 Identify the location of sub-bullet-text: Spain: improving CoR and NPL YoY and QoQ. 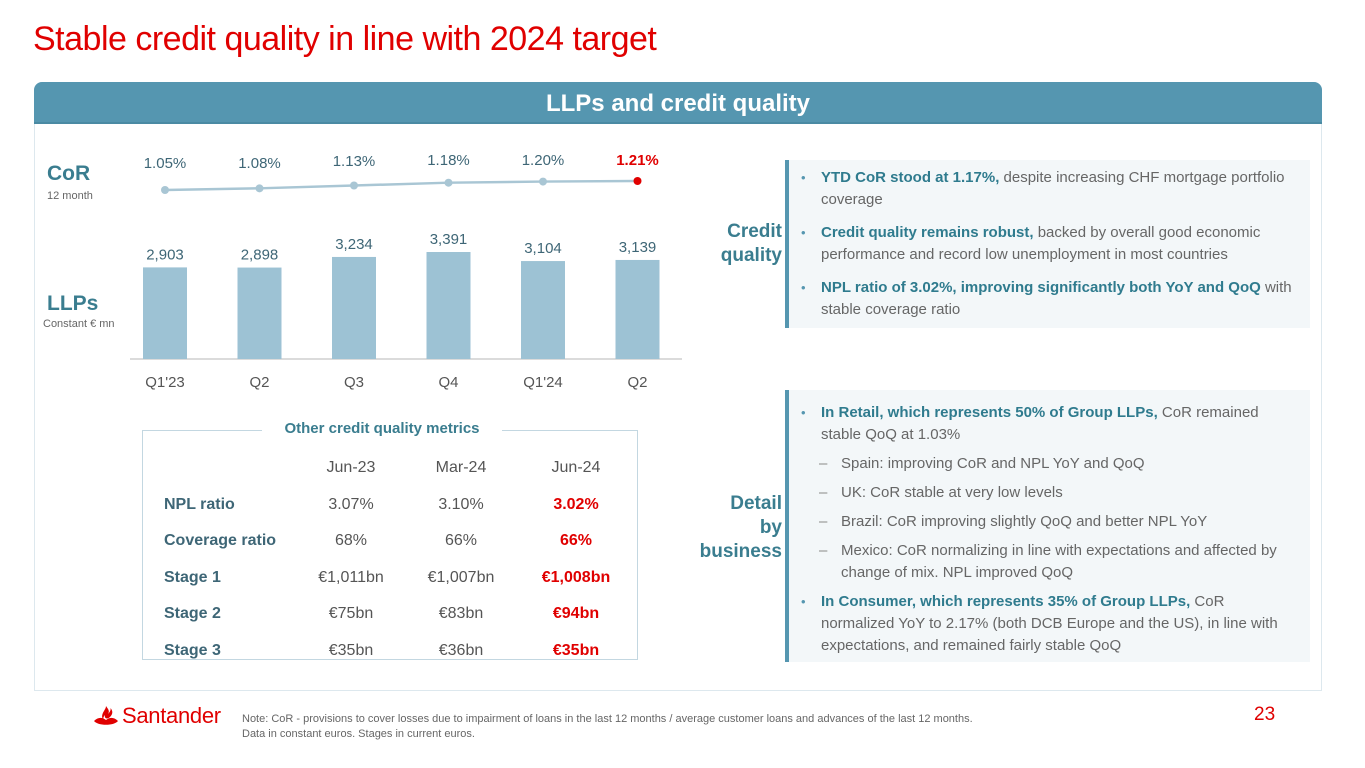
(993, 463).